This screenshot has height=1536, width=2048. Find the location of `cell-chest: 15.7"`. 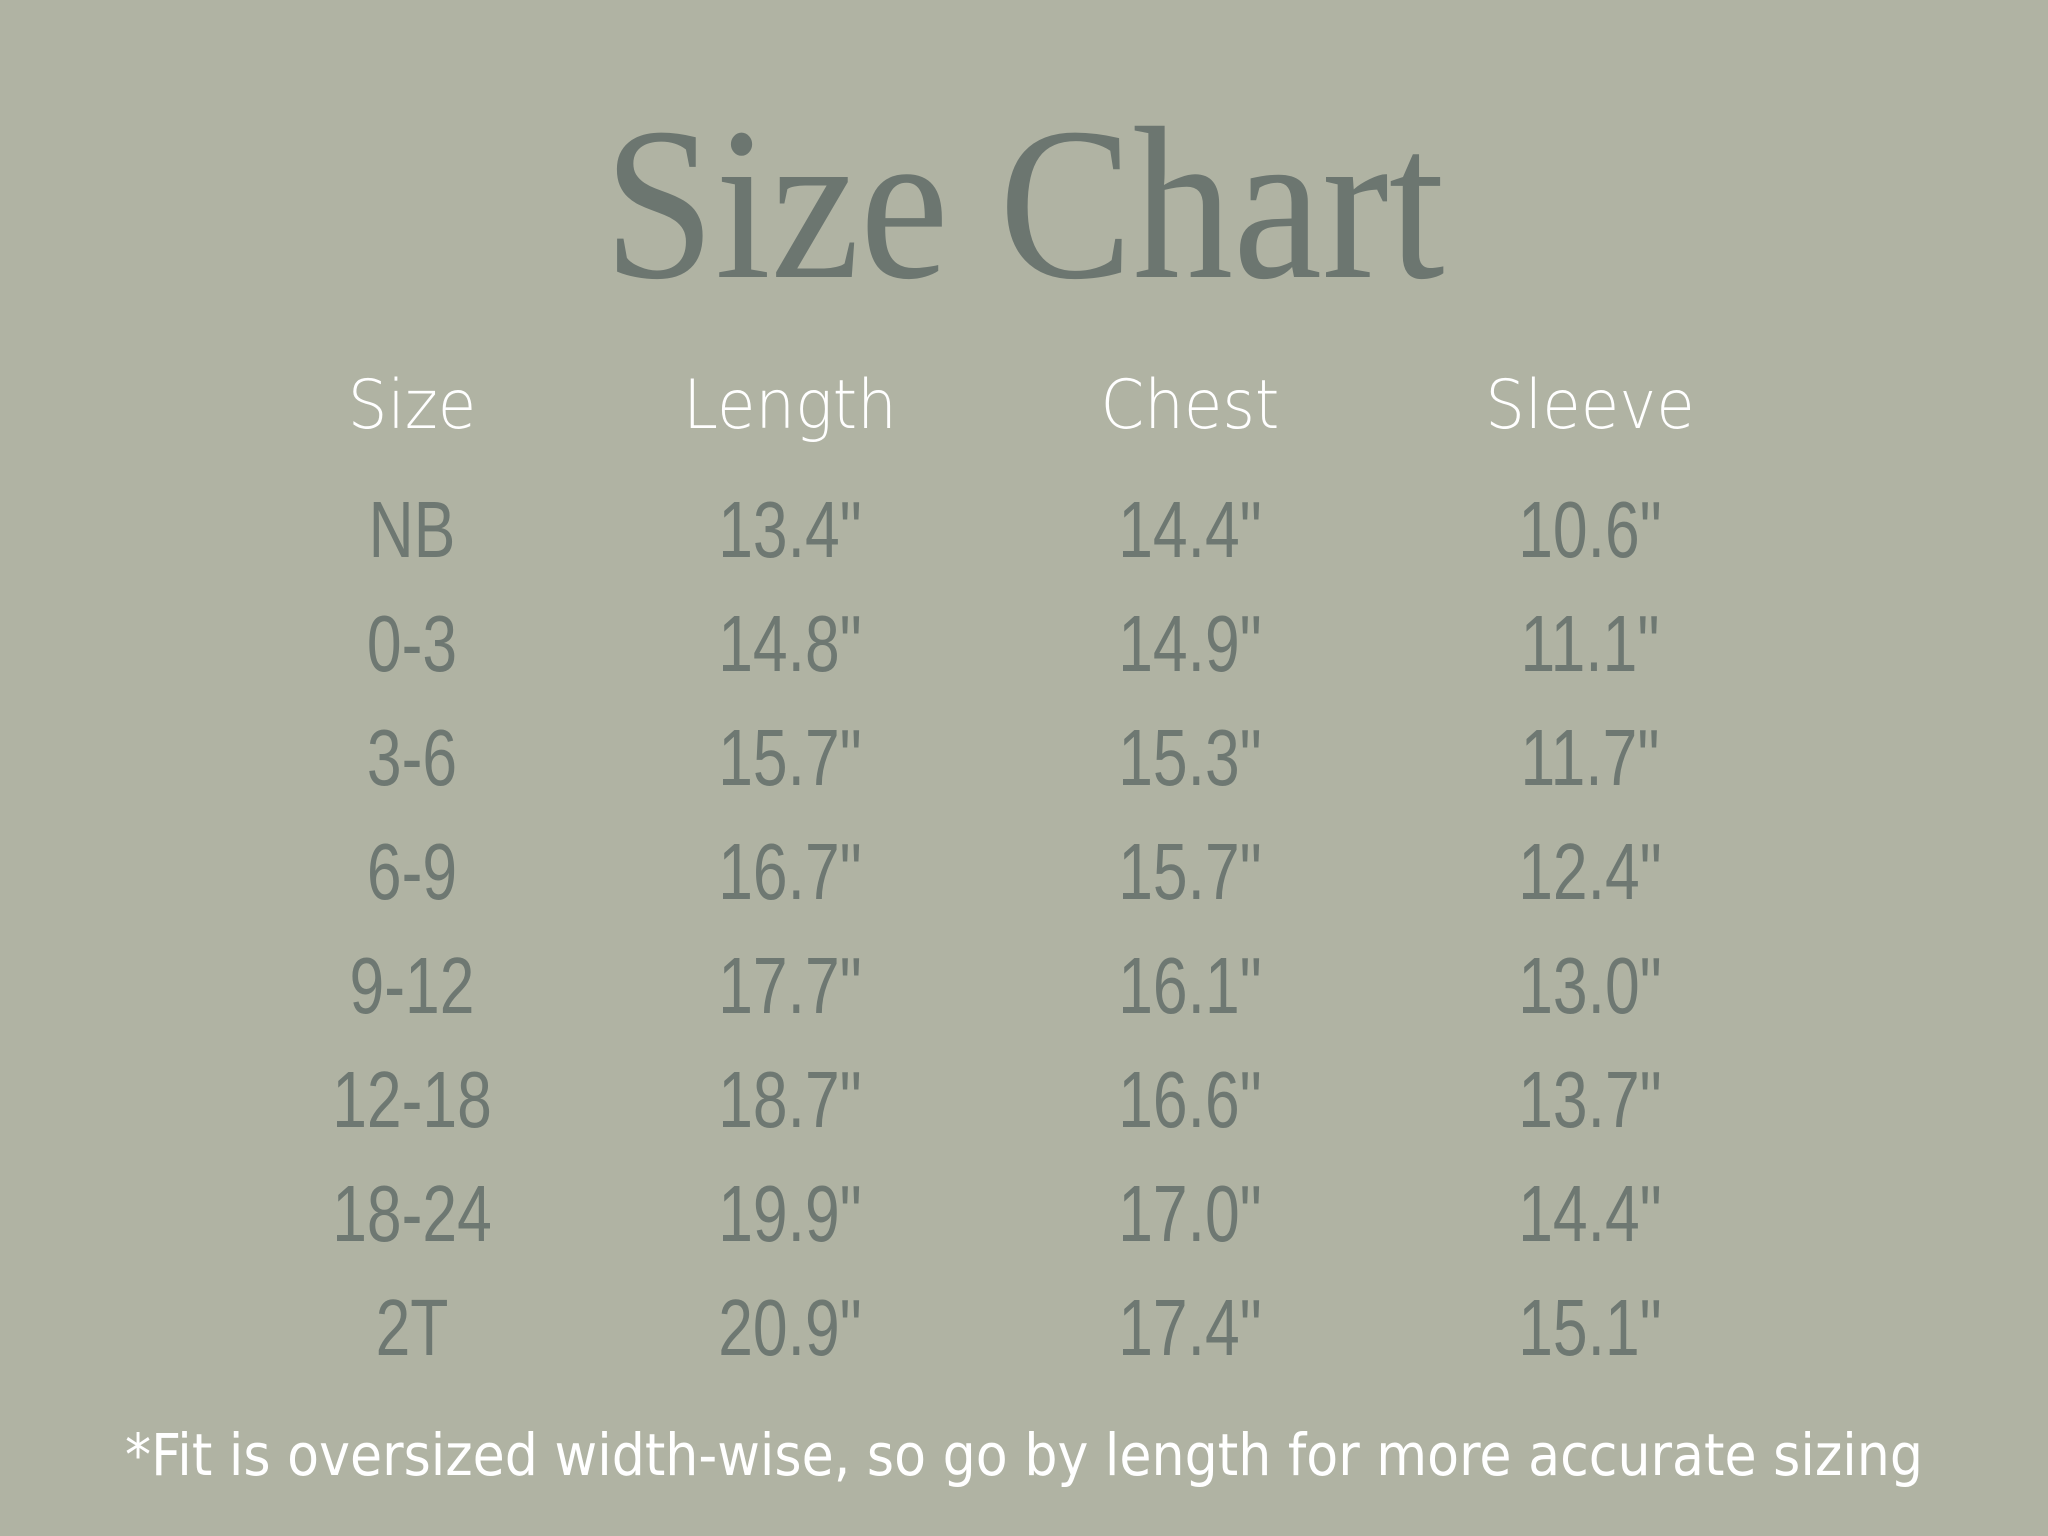

cell-chest: 15.7" is located at coordinates (1190, 871).